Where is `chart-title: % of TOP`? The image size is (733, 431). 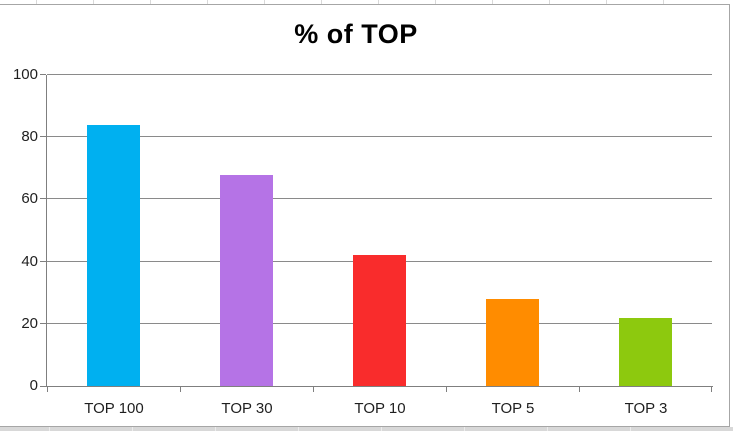 chart-title: % of TOP is located at coordinates (356, 34).